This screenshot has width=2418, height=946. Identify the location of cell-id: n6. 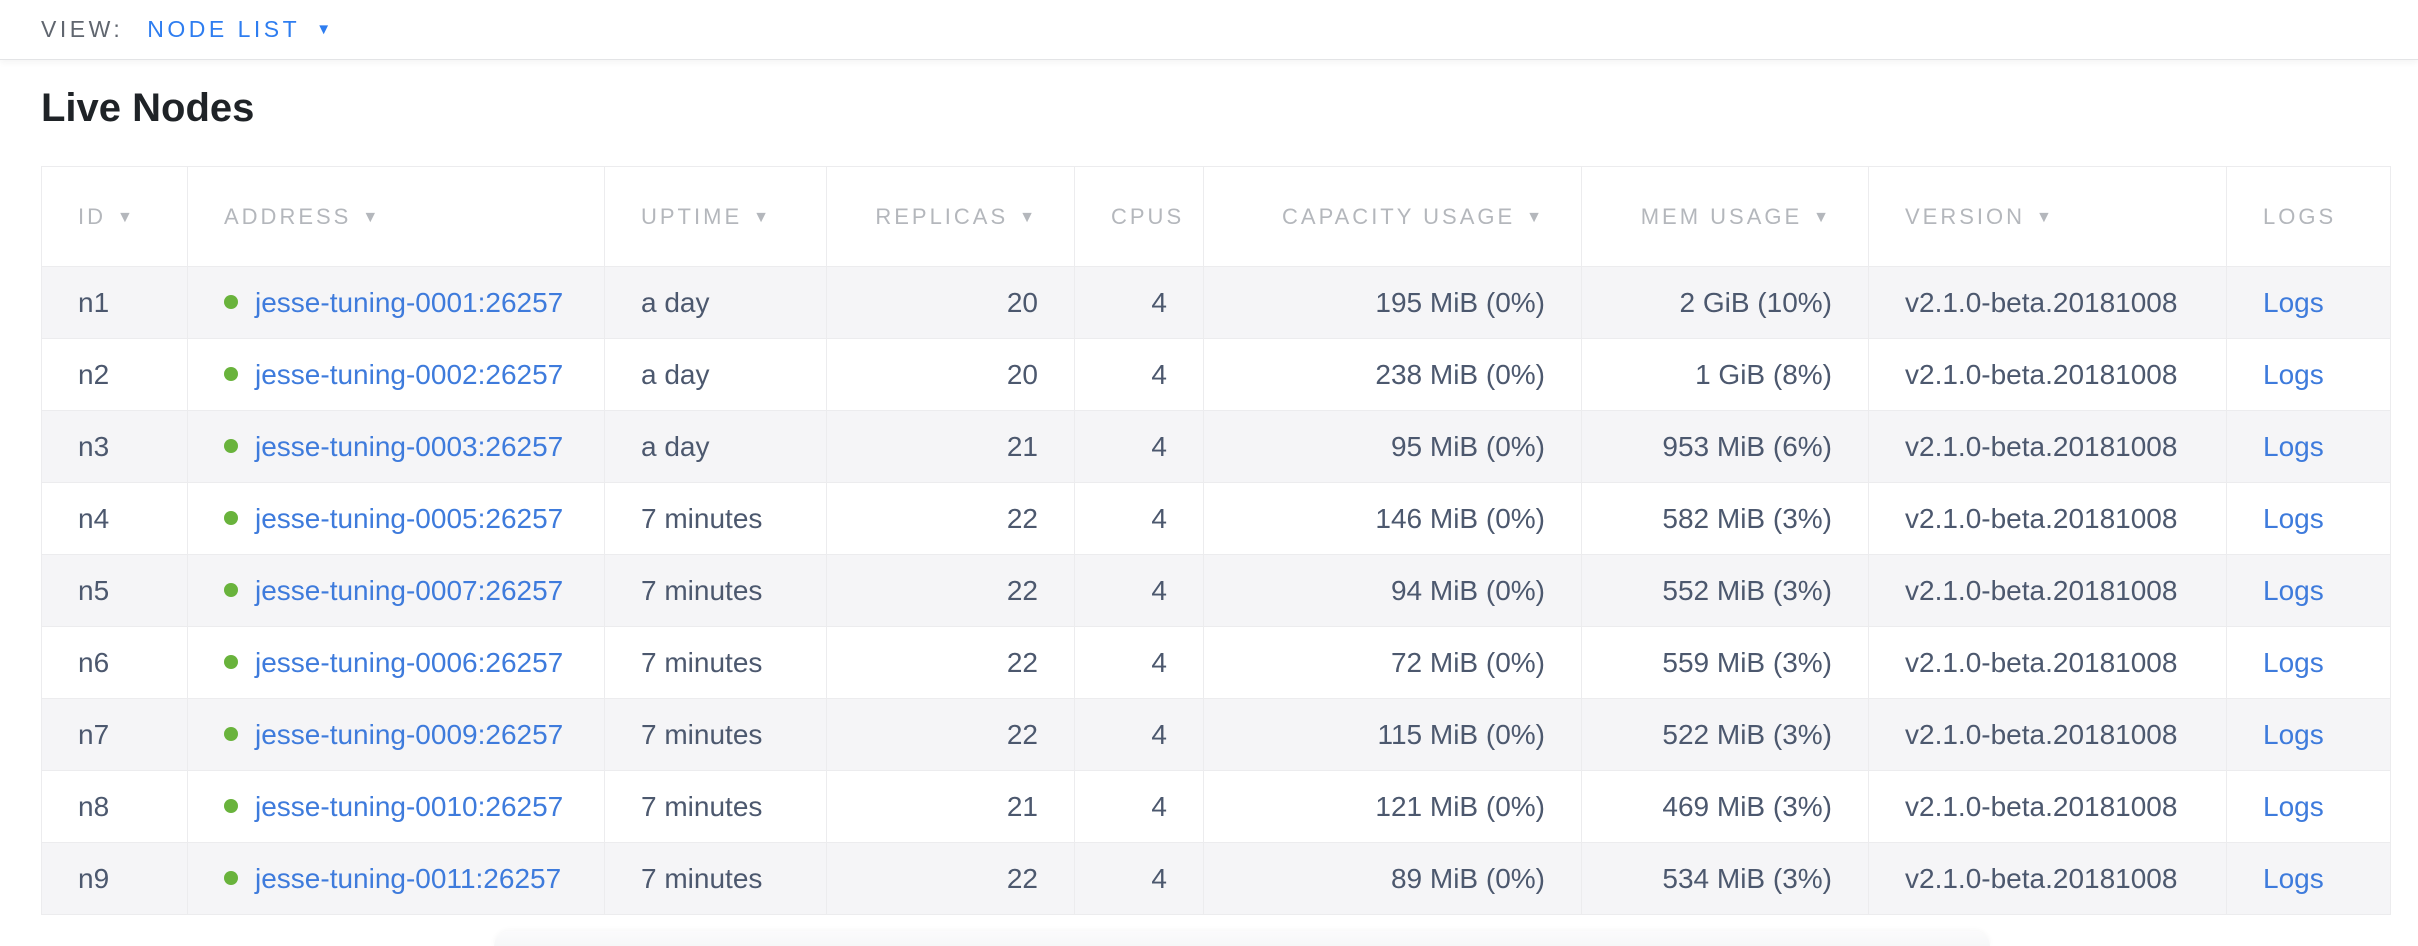
(114, 662).